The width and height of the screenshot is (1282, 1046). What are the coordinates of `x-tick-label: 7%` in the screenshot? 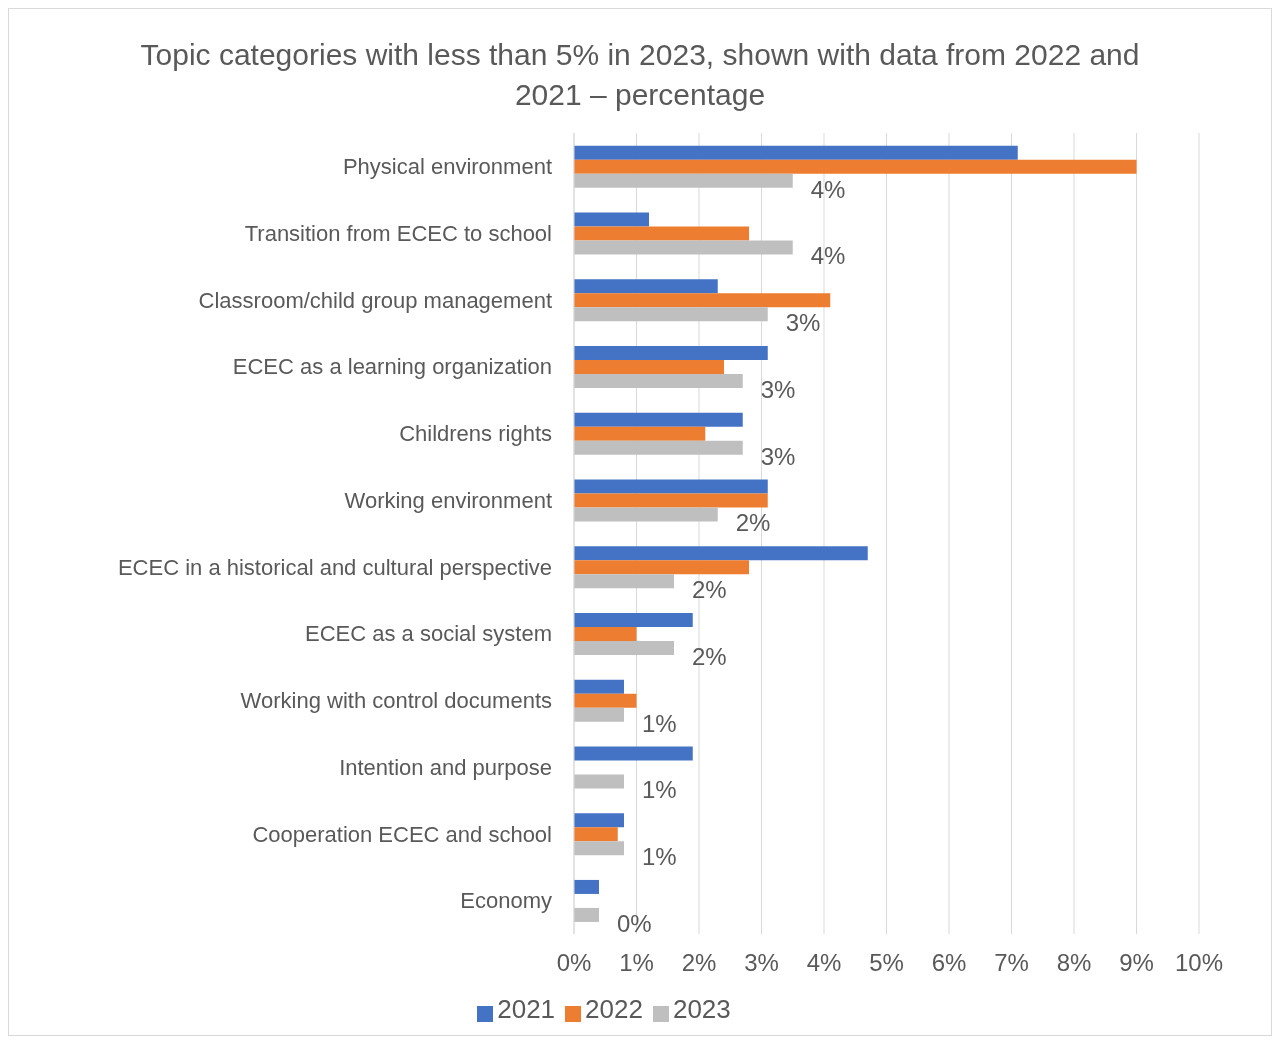 It's located at (1011, 963).